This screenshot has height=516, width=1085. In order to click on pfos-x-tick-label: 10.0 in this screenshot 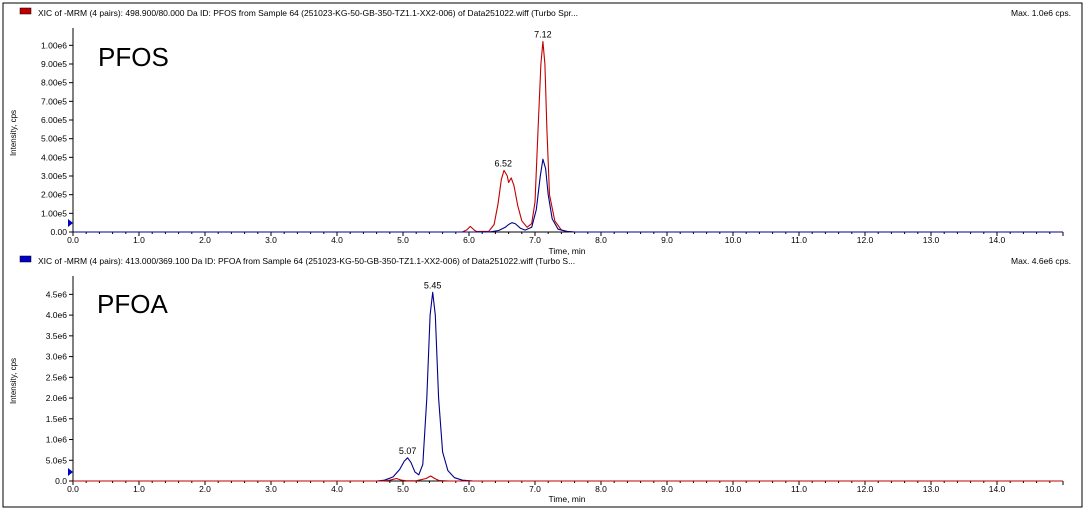, I will do `click(733, 240)`.